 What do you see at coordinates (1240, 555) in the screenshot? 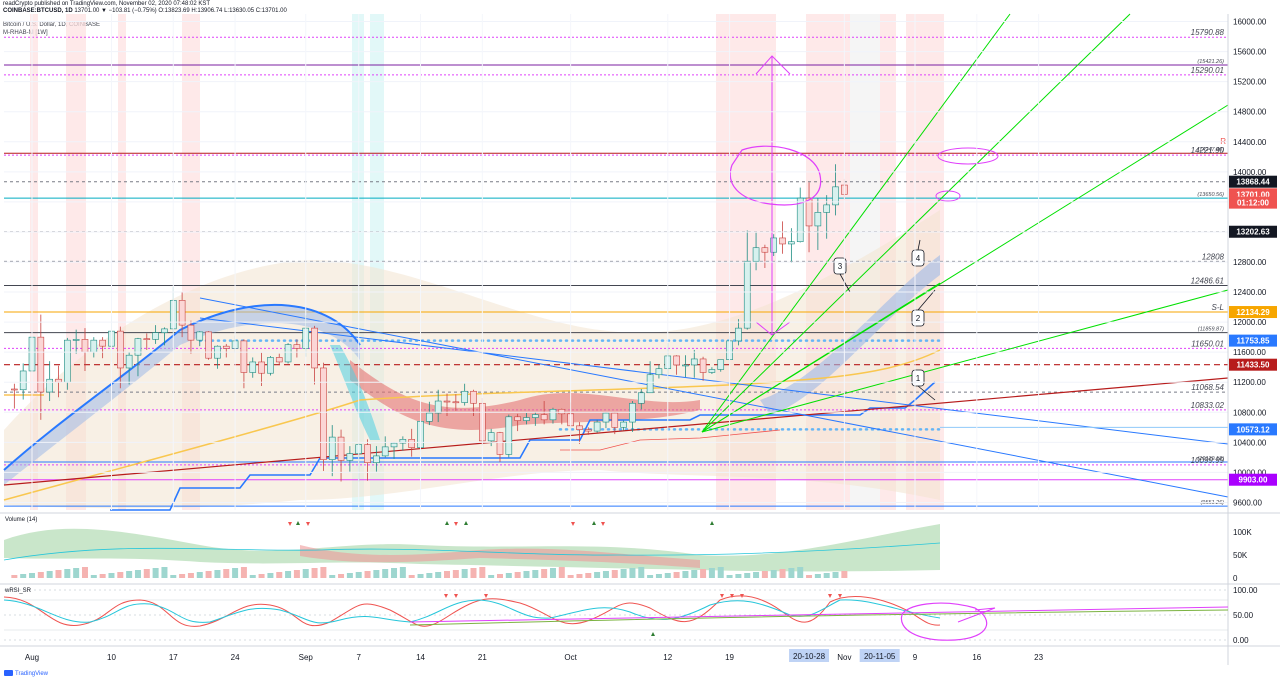
I see `volume-tick-label: 50K` at bounding box center [1240, 555].